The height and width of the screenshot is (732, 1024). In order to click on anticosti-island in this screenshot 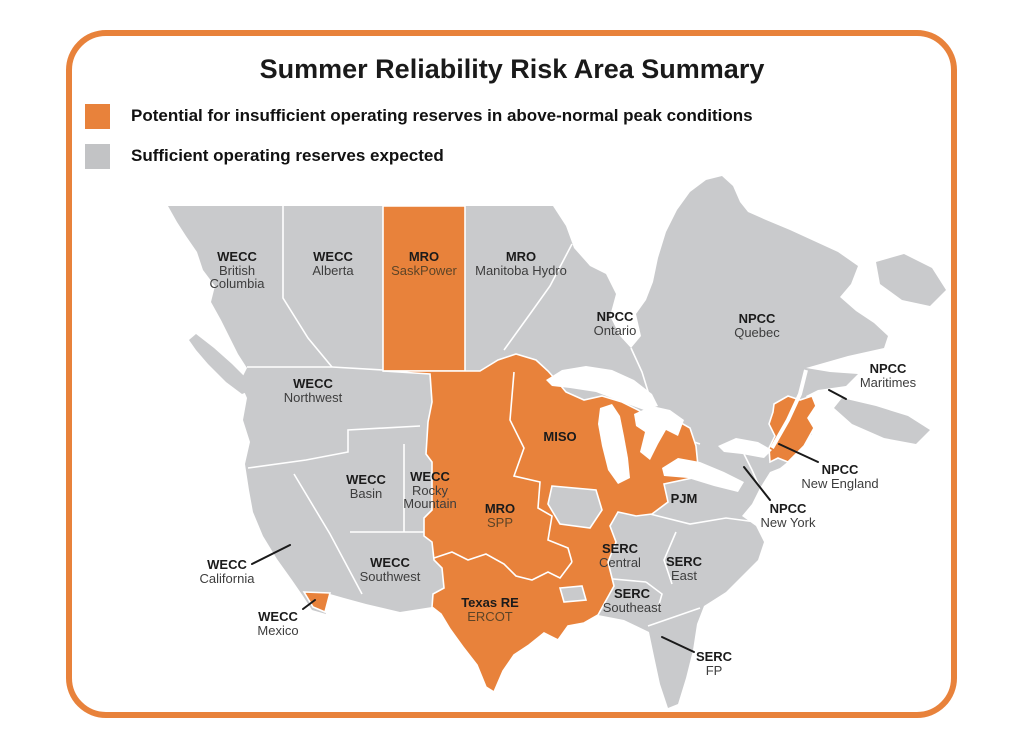, I will do `click(857, 338)`.